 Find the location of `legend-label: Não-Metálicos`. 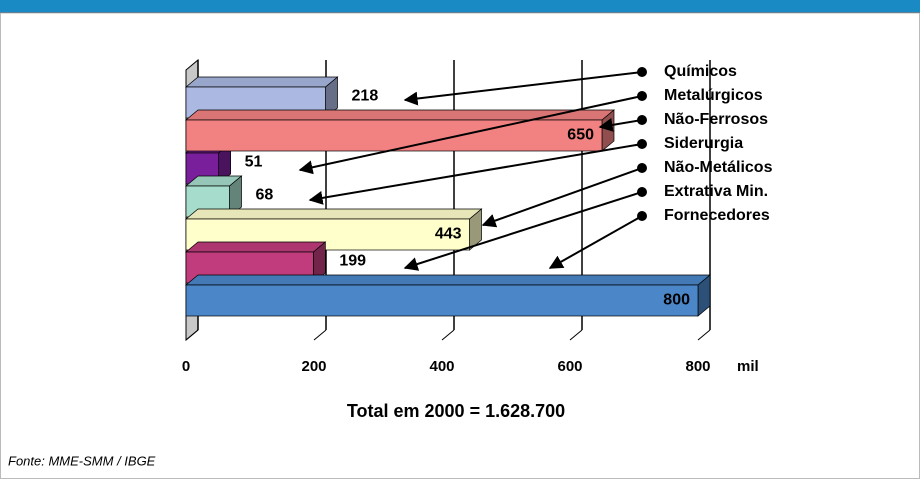

legend-label: Não-Metálicos is located at coordinates (718, 167).